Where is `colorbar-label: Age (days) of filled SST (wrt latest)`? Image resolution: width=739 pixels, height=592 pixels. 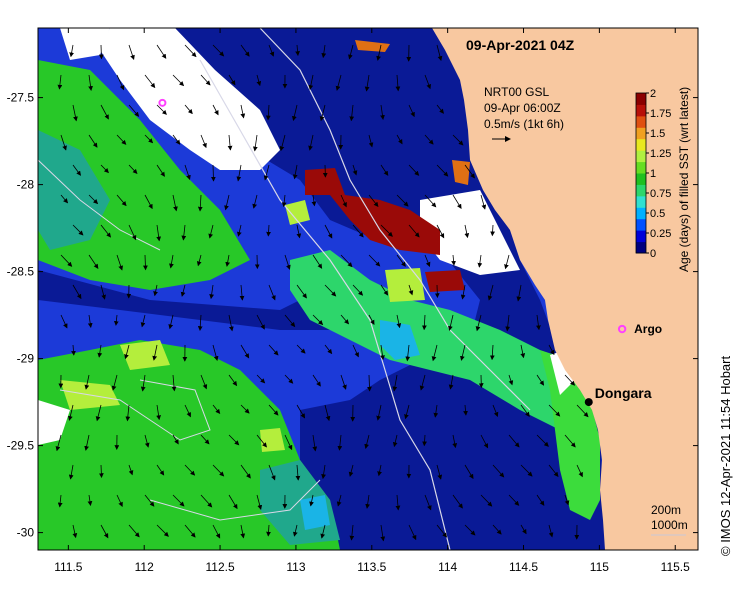 colorbar-label: Age (days) of filled SST (wrt latest) is located at coordinates (684, 179).